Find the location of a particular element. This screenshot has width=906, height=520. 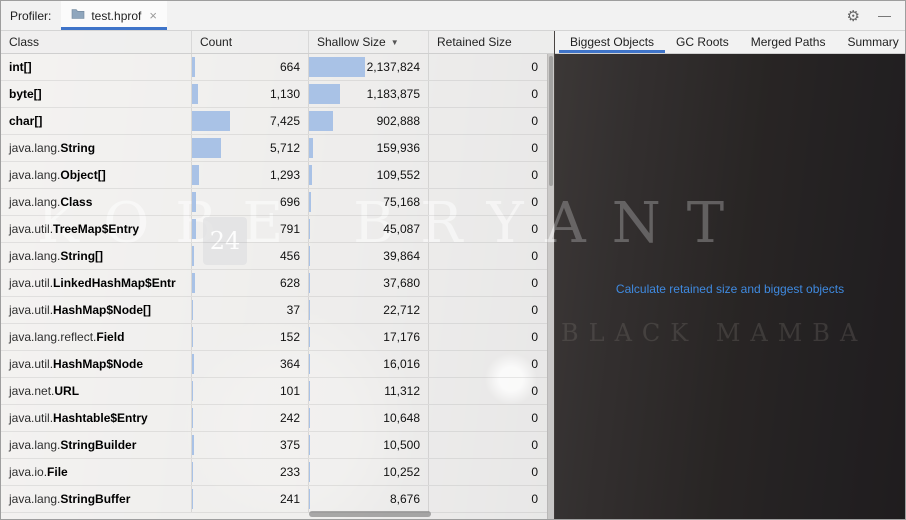

table-row: int[] 664 2,137,824 0 is located at coordinates (274, 67).